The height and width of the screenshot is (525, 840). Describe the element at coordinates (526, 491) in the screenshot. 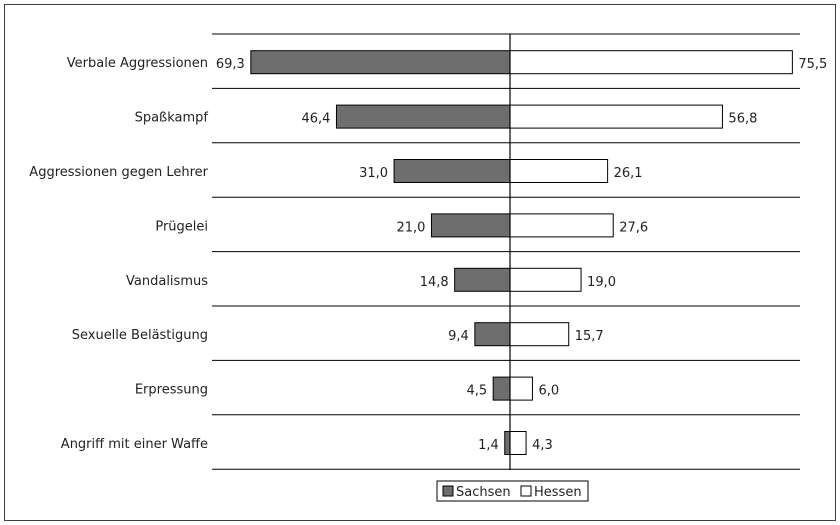

I see `legend-swatch-hessen` at that location.